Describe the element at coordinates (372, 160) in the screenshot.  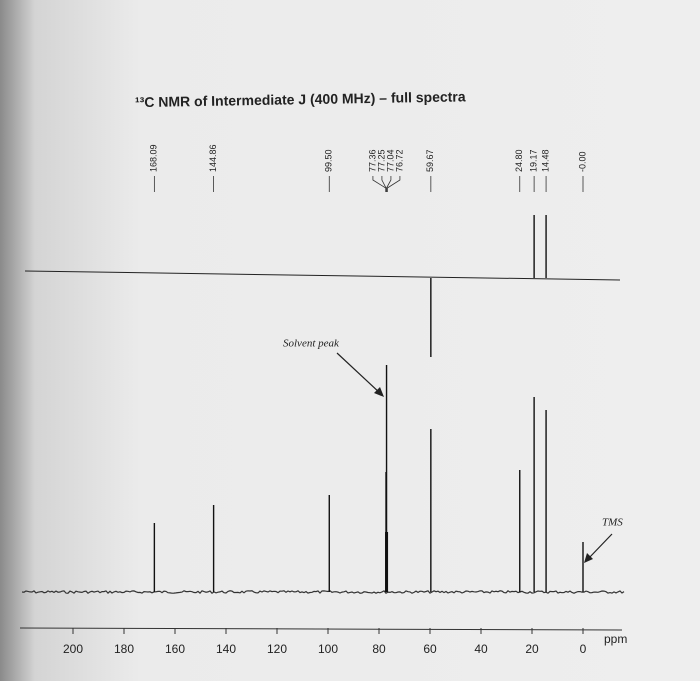
I see `peak-label: 77.36` at that location.